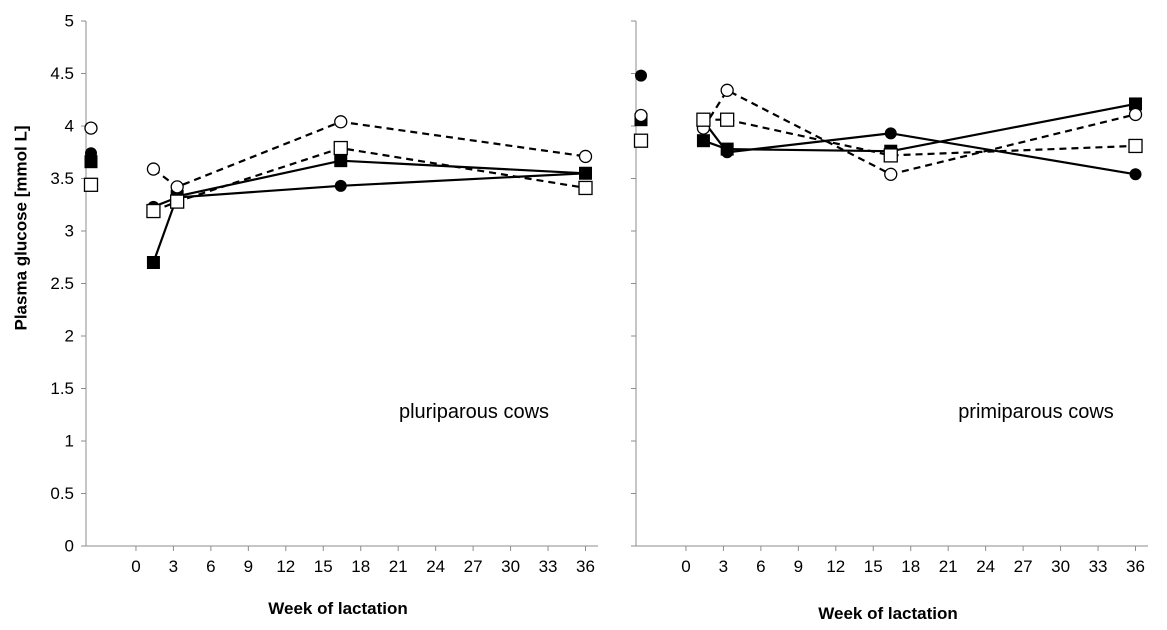 The width and height of the screenshot is (1167, 630). I want to click on y-tick-label: 4, so click(69, 126).